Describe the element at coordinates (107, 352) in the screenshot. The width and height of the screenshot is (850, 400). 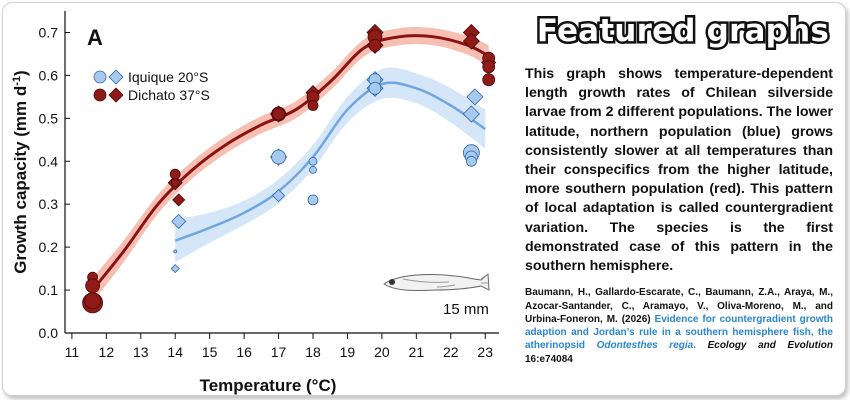
I see `x-tick-label: 12` at that location.